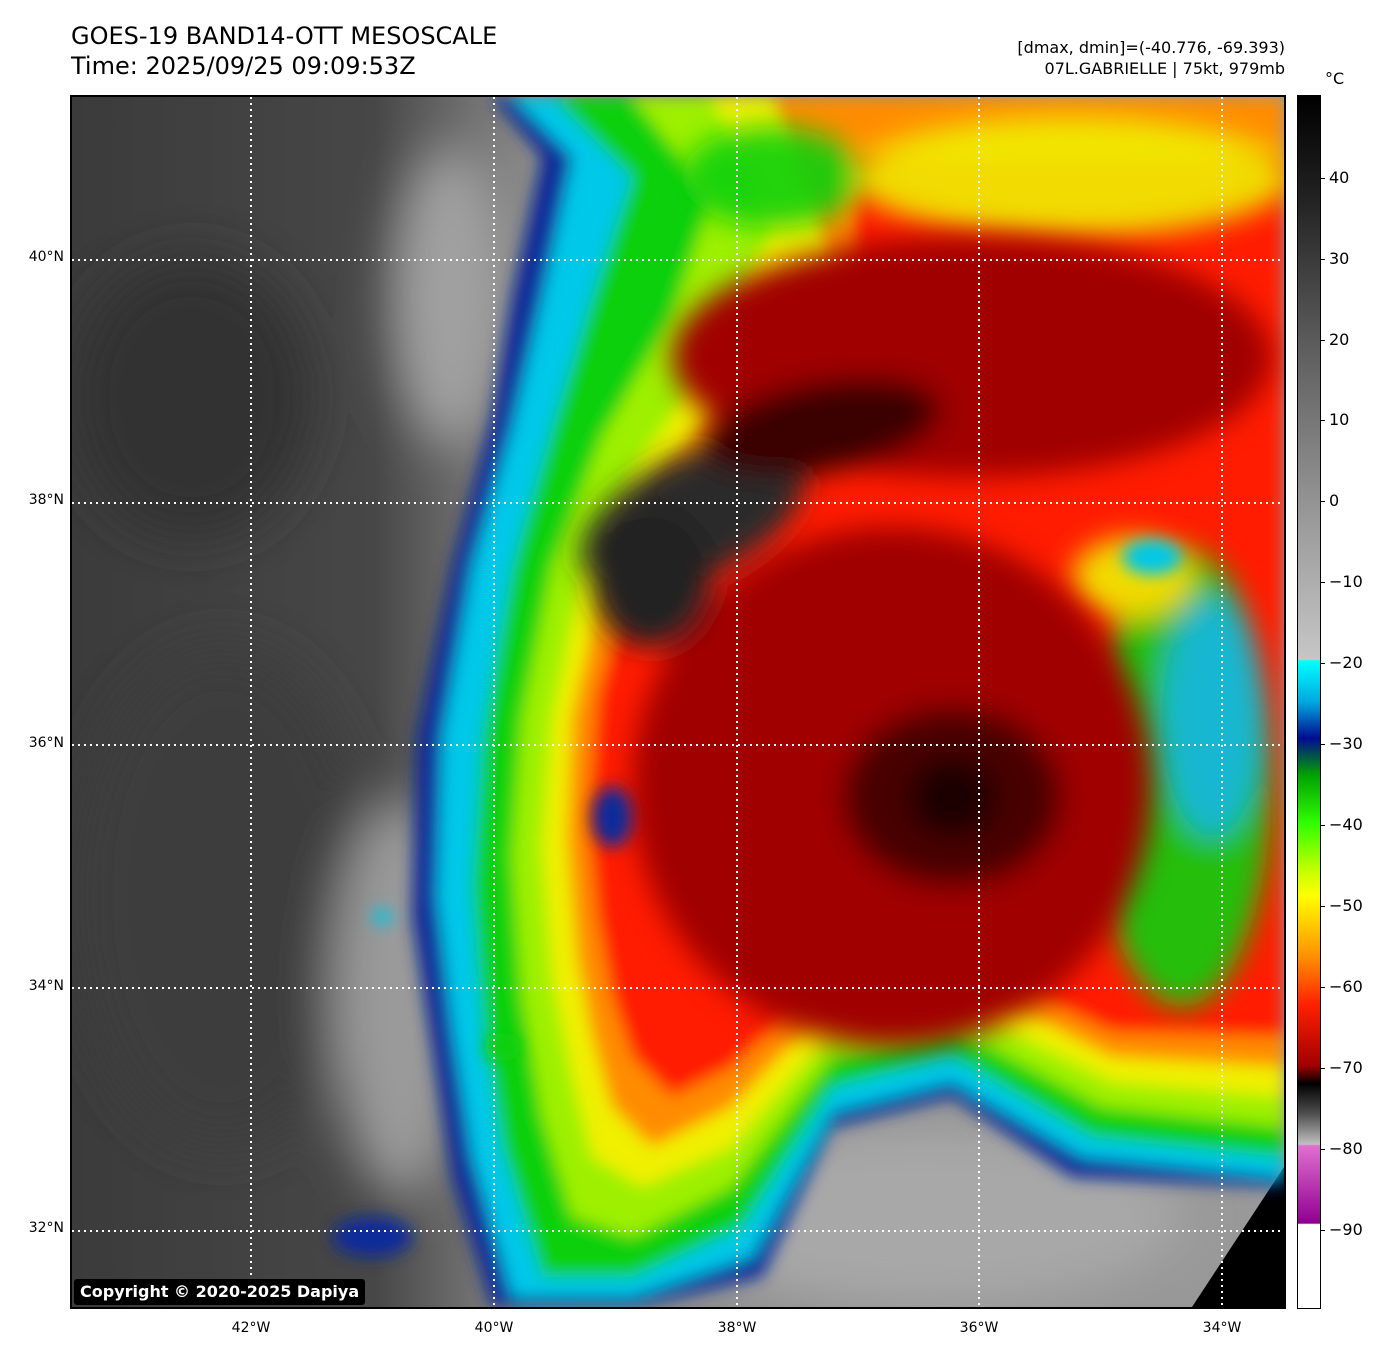 The width and height of the screenshot is (1389, 1359). I want to click on colorbar-tick: 20, so click(1339, 339).